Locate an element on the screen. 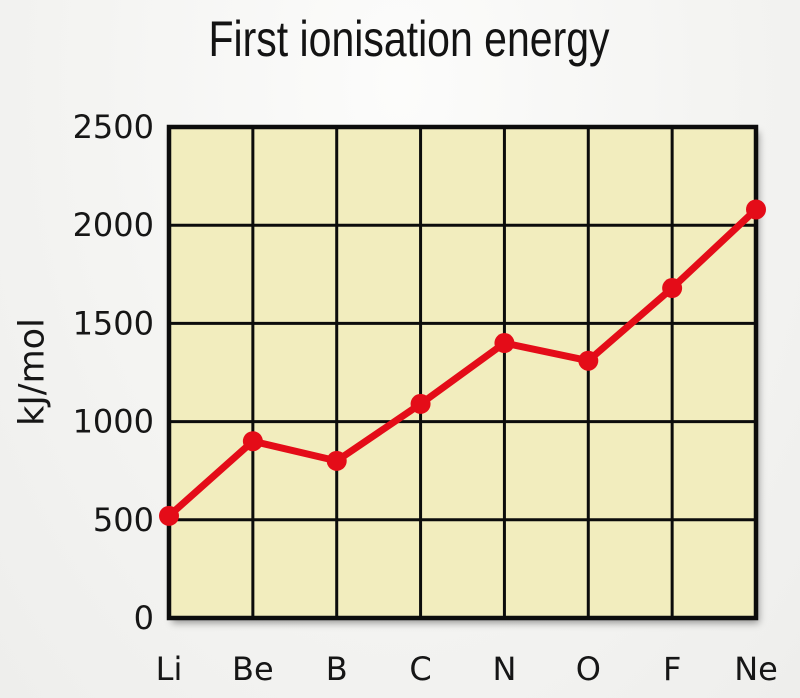  x-tick-label-O: O is located at coordinates (588, 669).